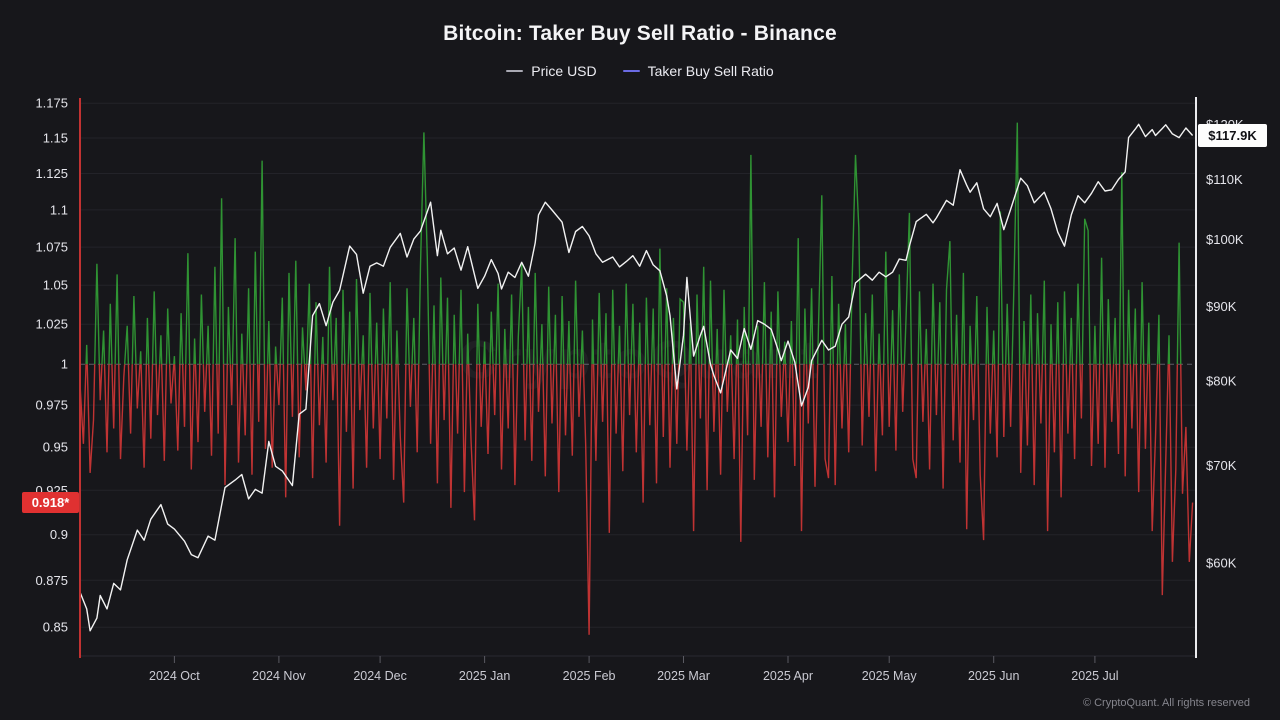  I want to click on right-axis-tick-label: $60K, so click(1221, 563).